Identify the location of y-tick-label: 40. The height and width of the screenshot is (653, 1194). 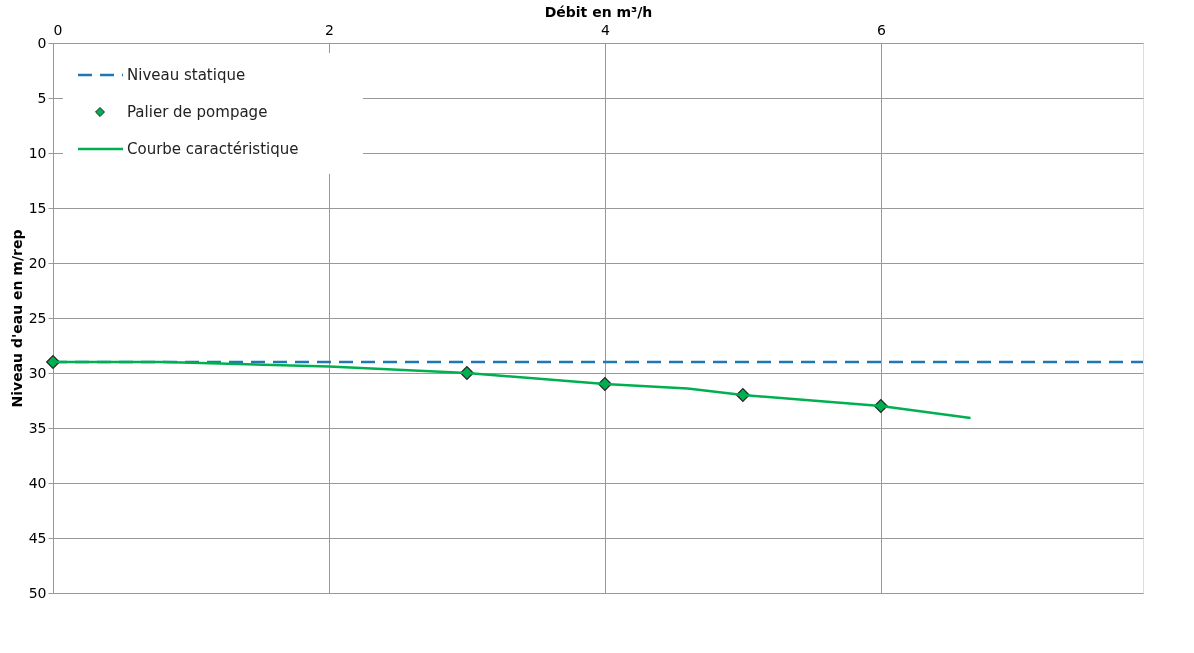
(37, 482).